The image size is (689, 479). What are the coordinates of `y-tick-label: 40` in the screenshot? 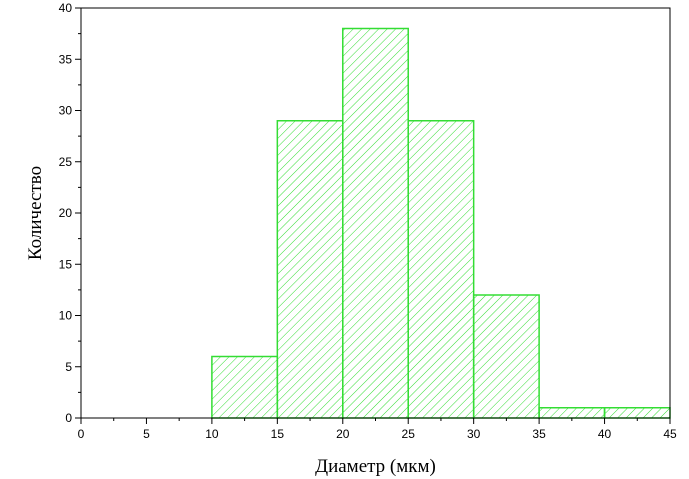 It's located at (66, 8).